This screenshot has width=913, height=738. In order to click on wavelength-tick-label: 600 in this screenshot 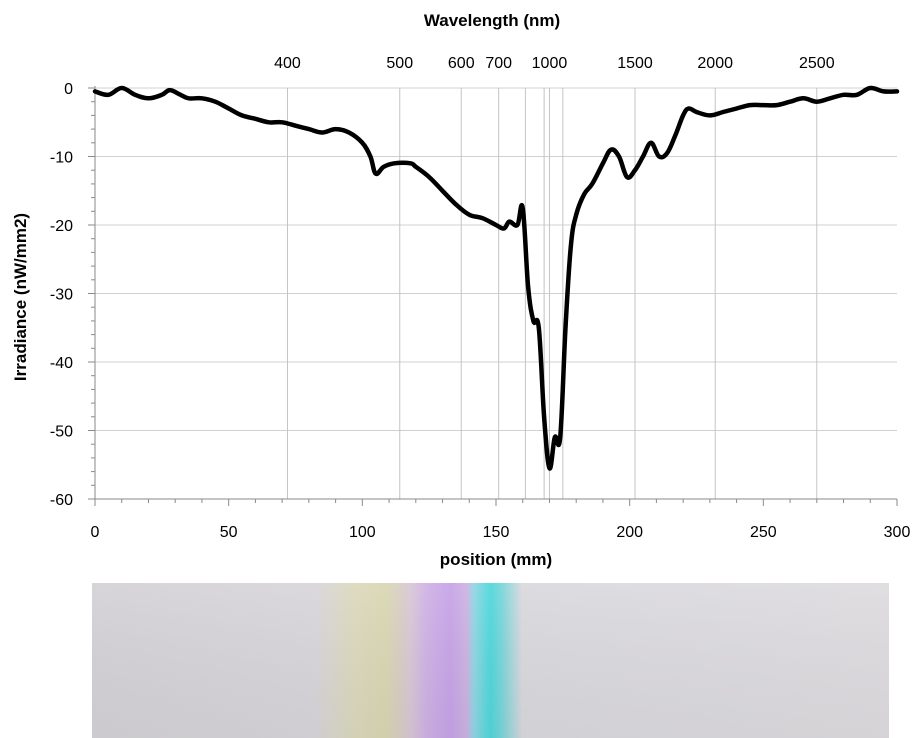, I will do `click(461, 63)`.